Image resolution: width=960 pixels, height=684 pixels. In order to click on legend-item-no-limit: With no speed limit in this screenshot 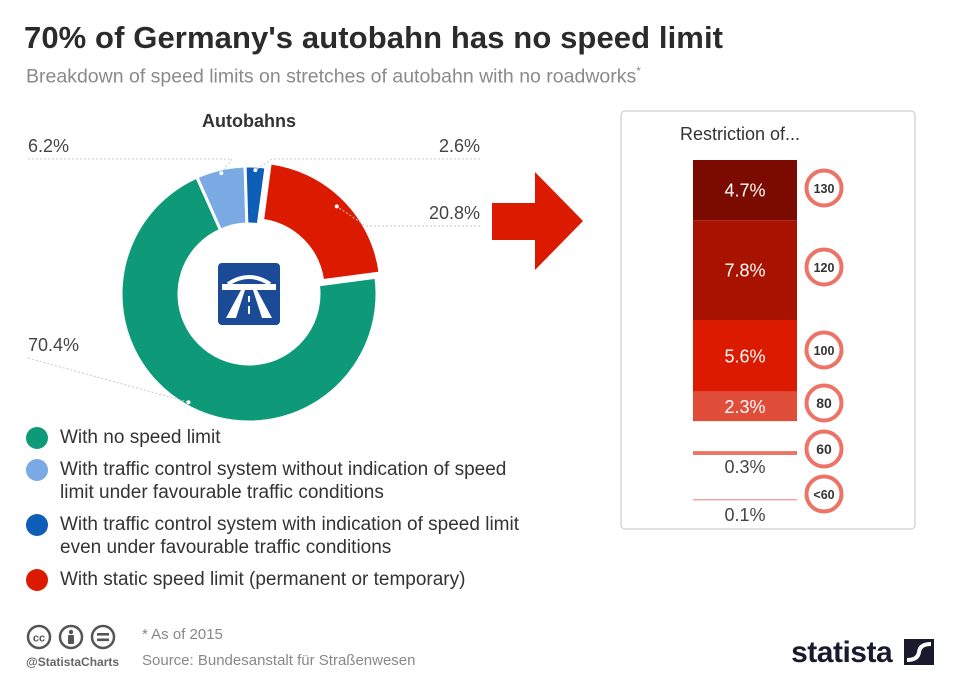, I will do `click(306, 437)`.